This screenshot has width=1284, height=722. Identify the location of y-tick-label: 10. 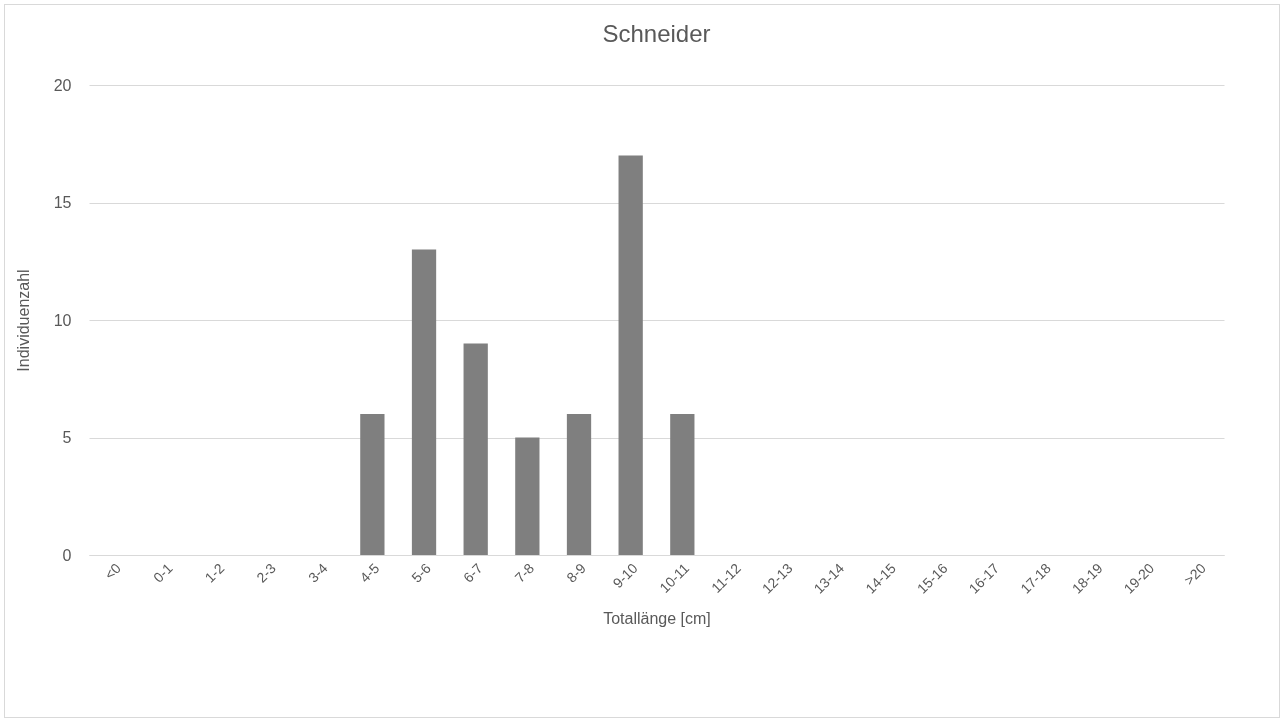
(62, 320).